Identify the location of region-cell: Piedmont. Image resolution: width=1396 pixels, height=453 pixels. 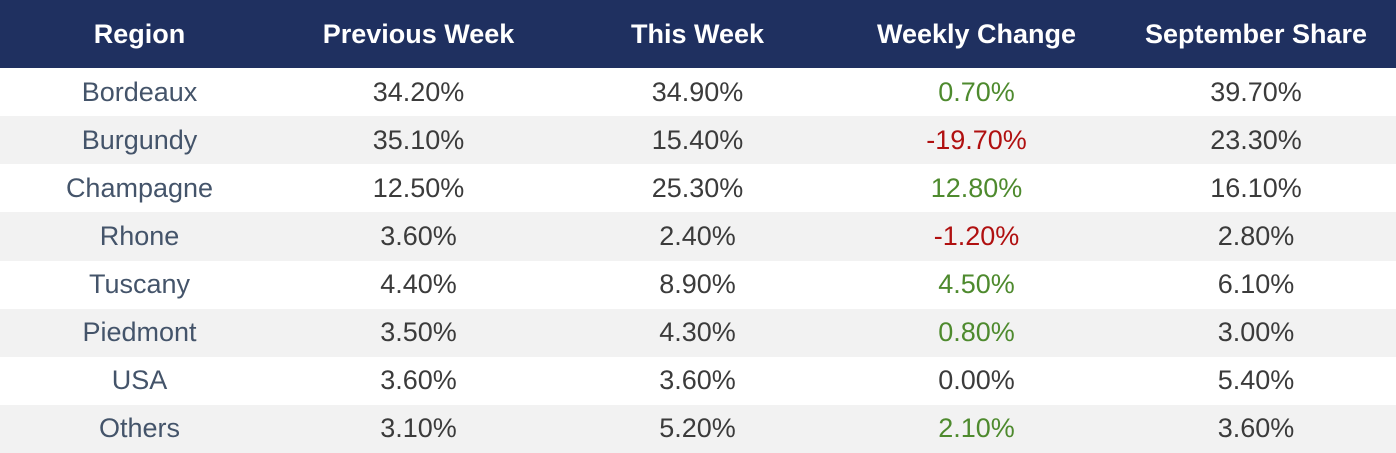
(139, 332).